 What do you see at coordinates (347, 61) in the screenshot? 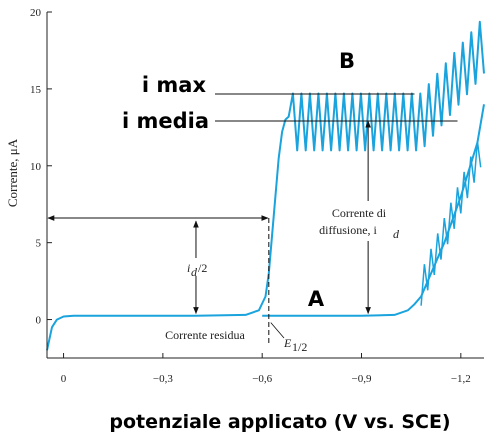
I see `label-B: B` at bounding box center [347, 61].